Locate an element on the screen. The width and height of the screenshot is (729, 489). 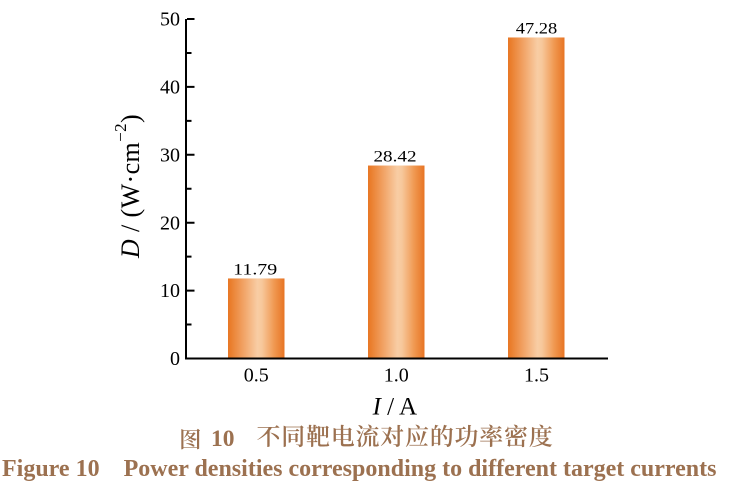
svg-text: 1.0 is located at coordinates (396, 376).